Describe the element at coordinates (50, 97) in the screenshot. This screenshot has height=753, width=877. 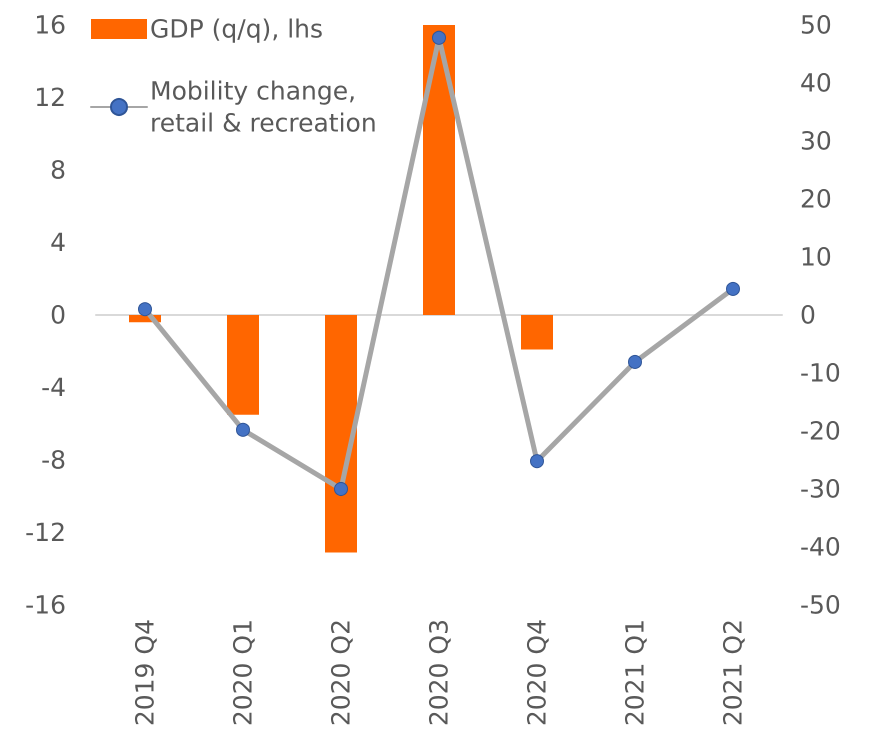
I see `y-tick-label: 12` at that location.